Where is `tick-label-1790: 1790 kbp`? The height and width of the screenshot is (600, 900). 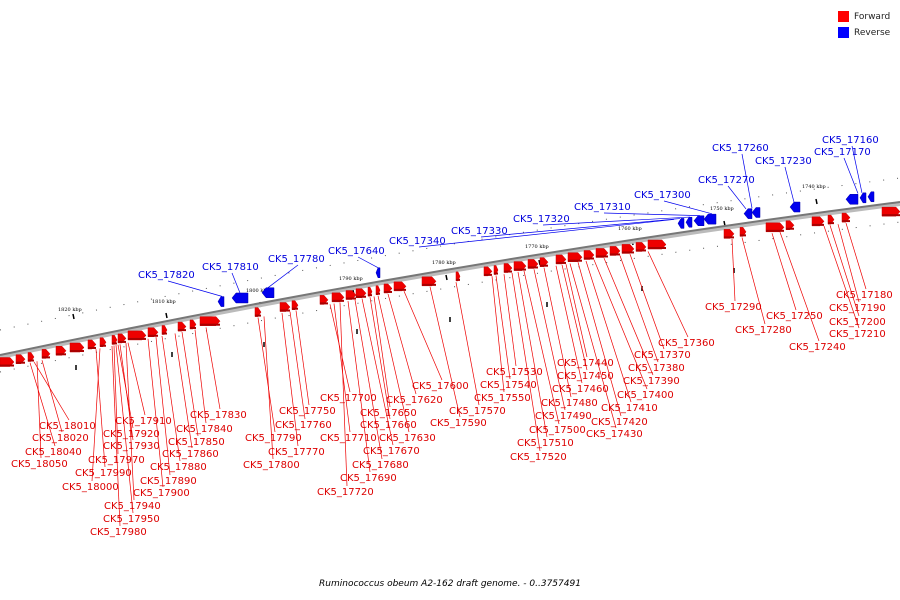
tick-label-1790: 1790 kbp is located at coordinates (351, 279).